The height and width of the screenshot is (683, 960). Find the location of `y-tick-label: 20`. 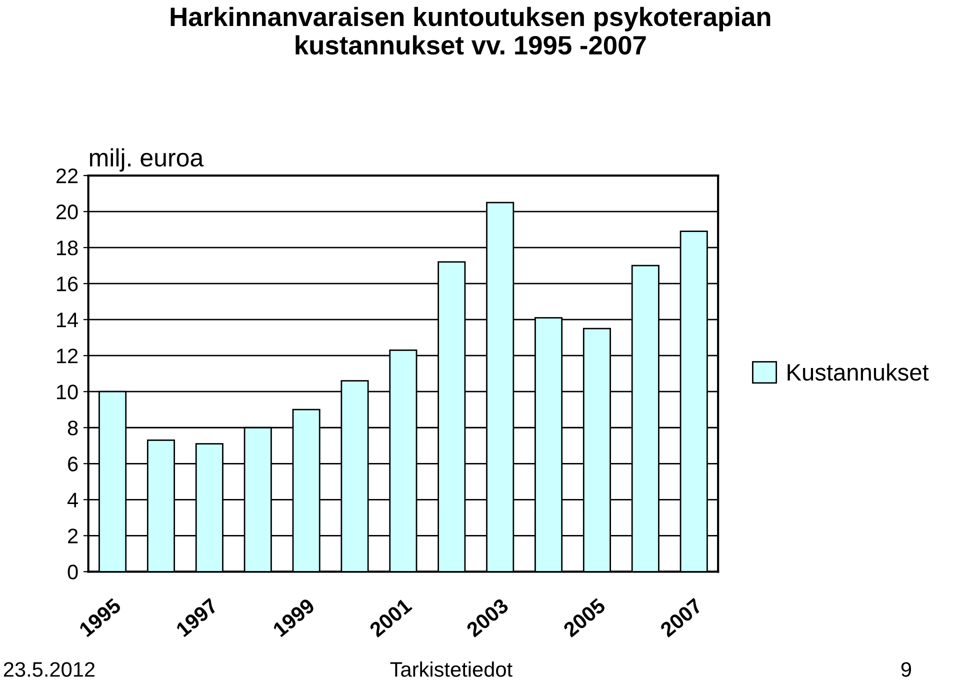

y-tick-label: 20 is located at coordinates (67, 212).